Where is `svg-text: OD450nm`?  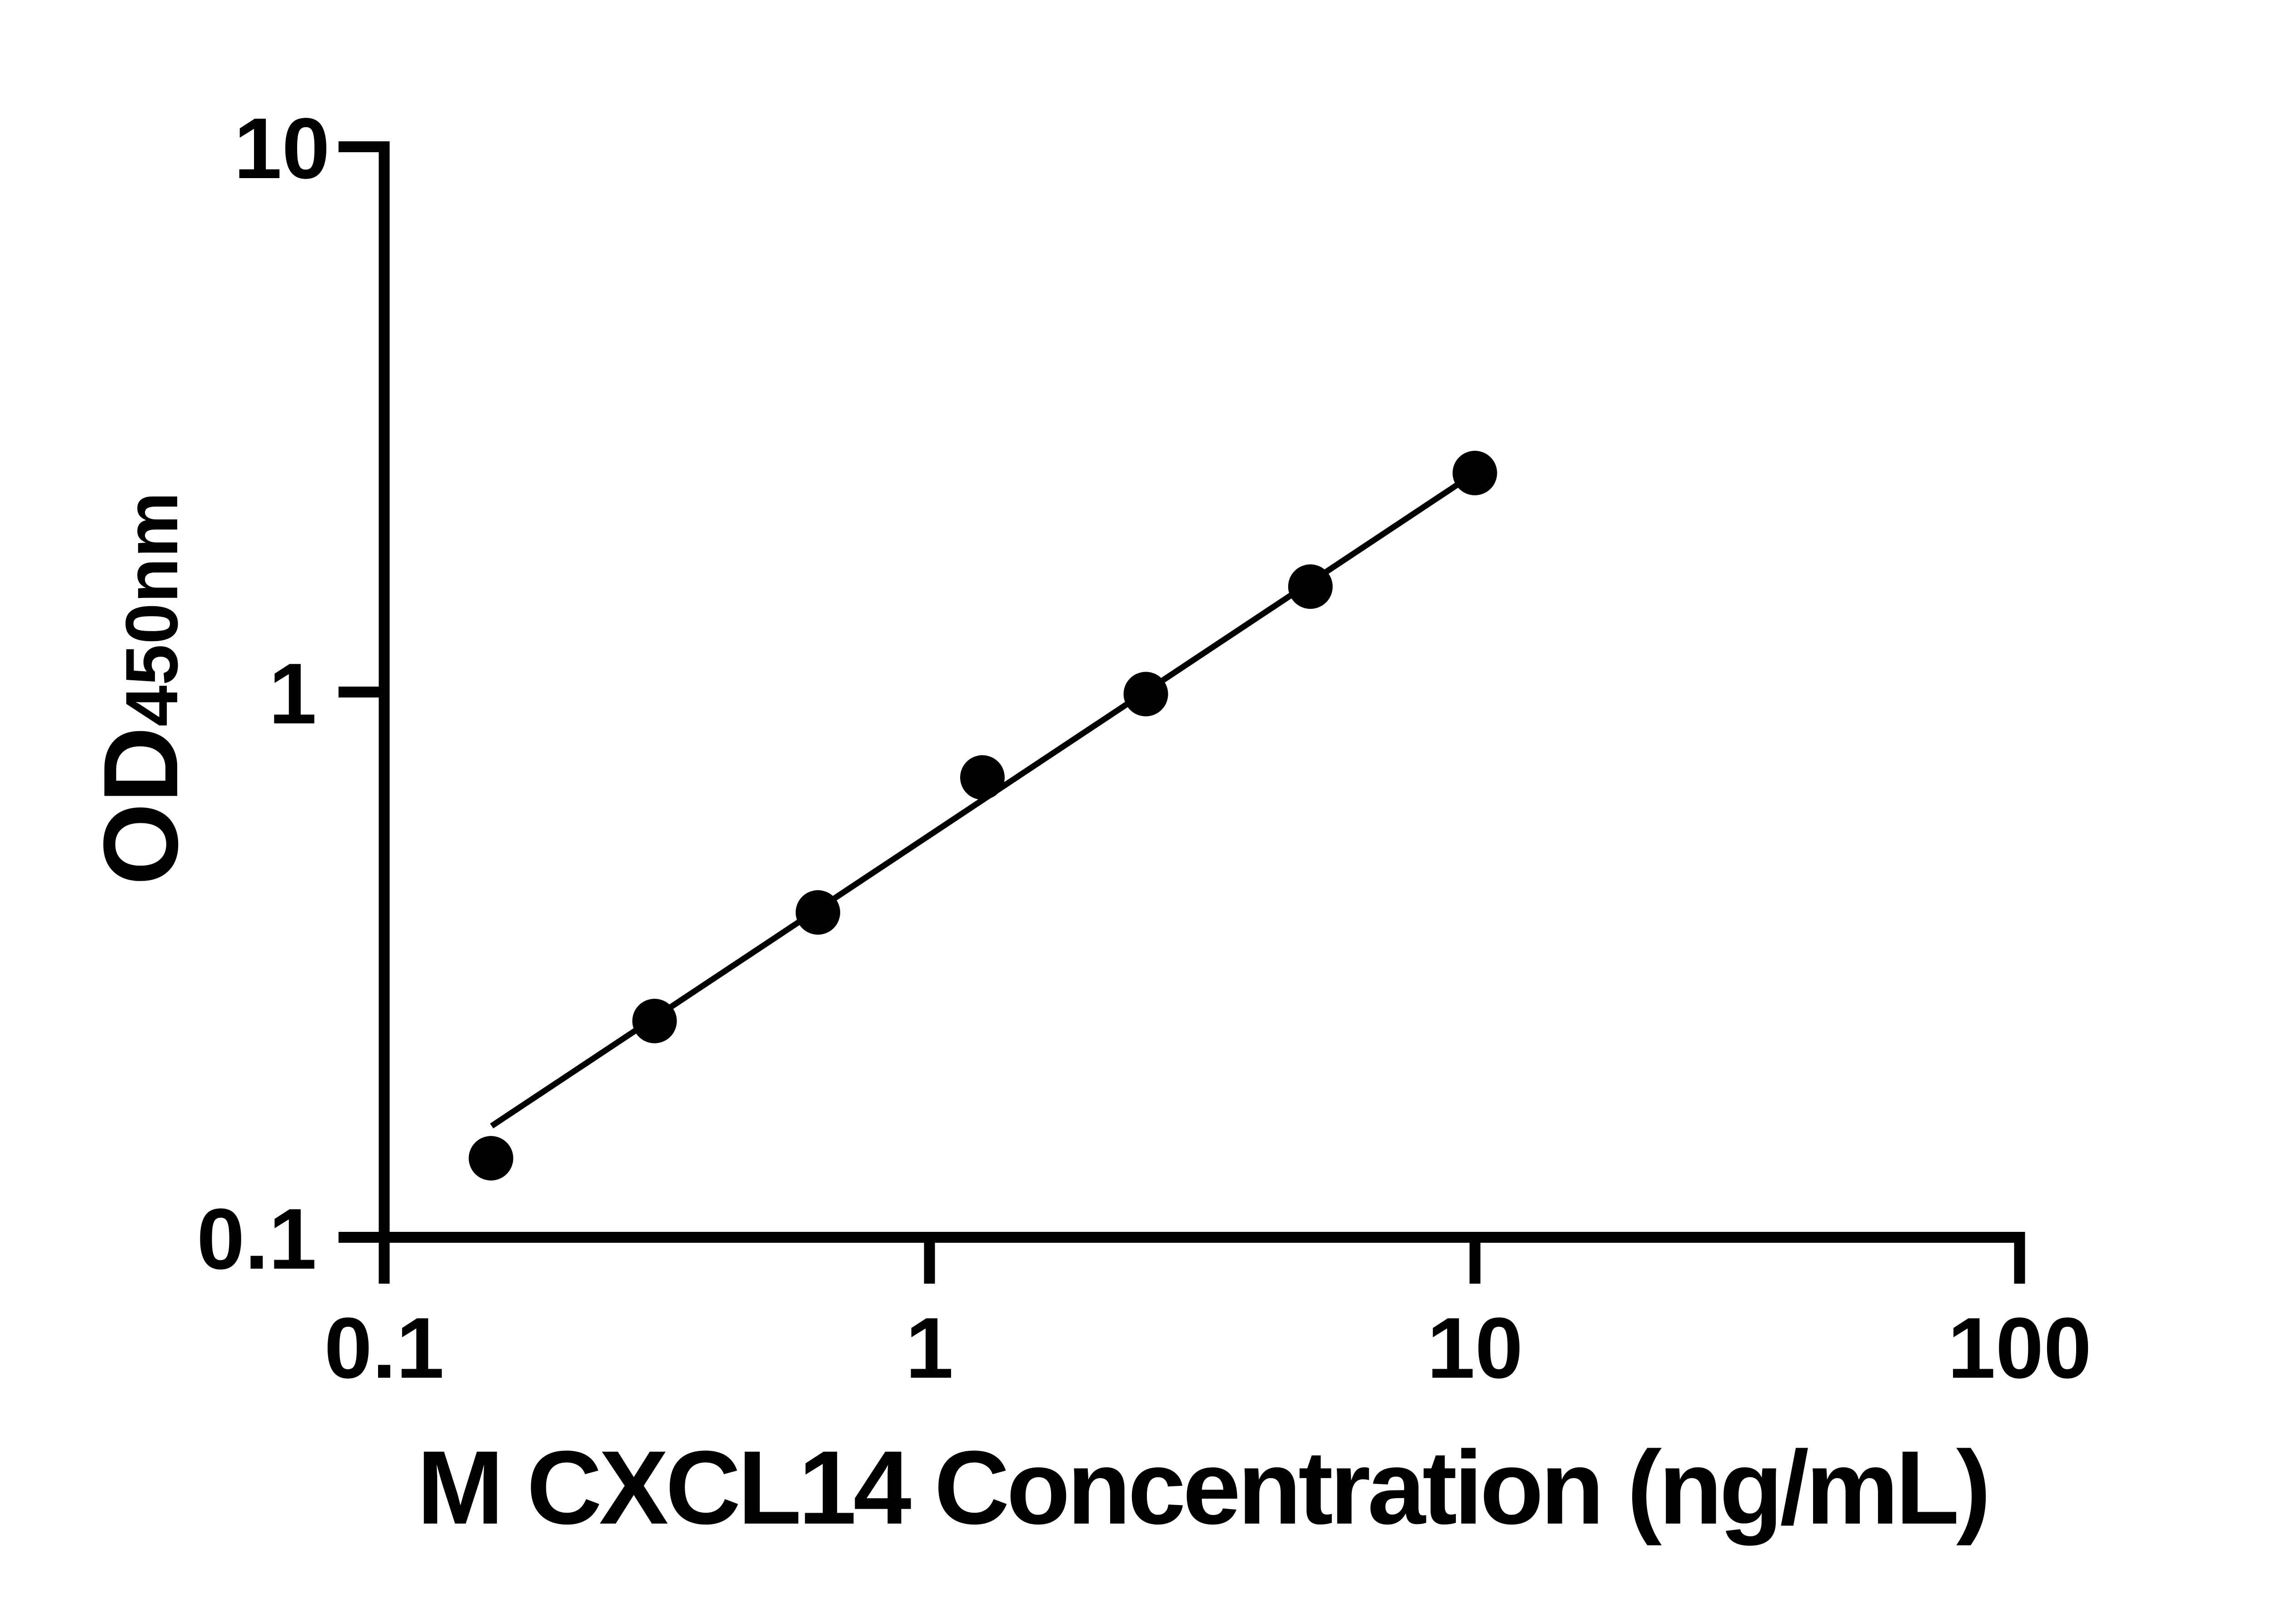 svg-text: OD450nm is located at coordinates (141, 689).